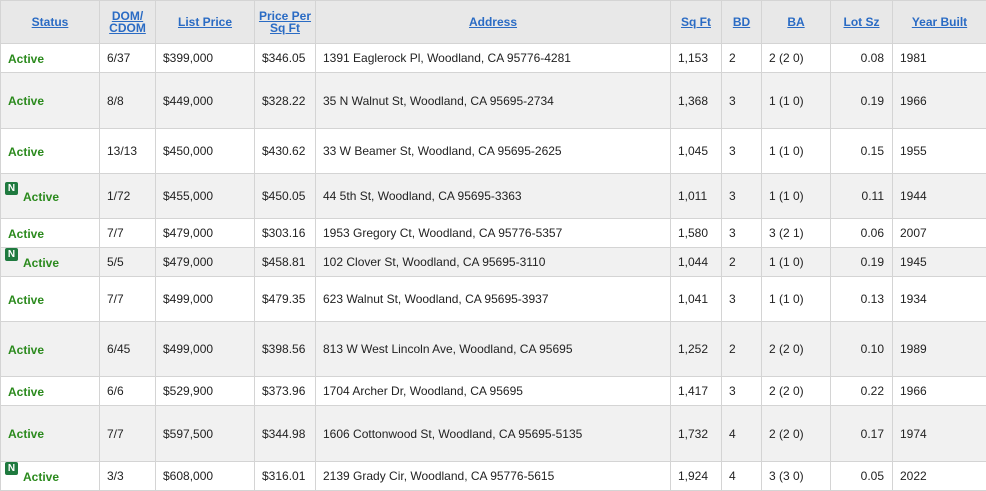 Image resolution: width=986 pixels, height=491 pixels. I want to click on list-price-cell: $399,000, so click(205, 58).